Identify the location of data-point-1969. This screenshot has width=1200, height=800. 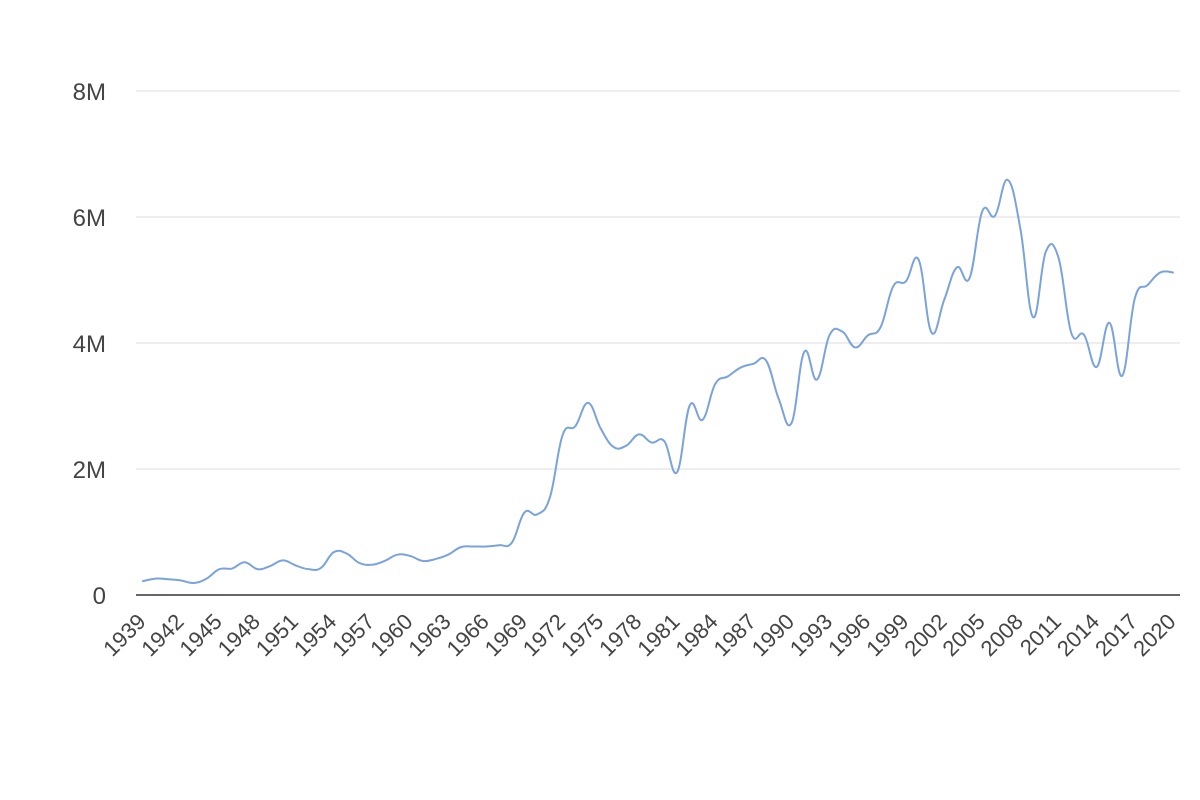
(524, 512).